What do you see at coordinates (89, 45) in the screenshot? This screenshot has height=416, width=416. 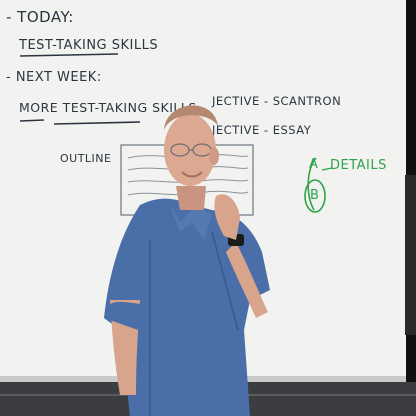 I see `note-test-taking-skills: TEST-TAKING SKILLS` at bounding box center [89, 45].